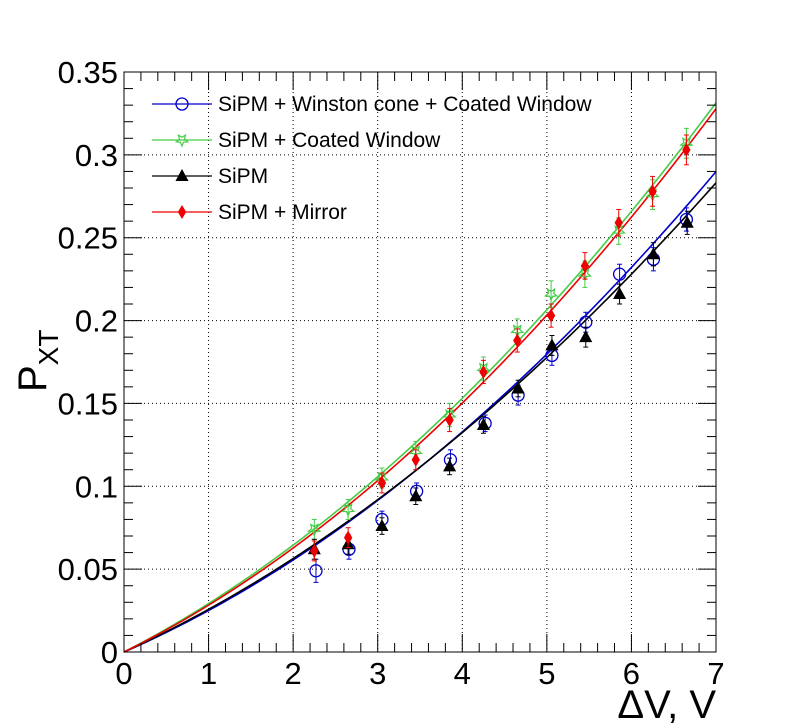 The image size is (798, 724). What do you see at coordinates (123, 673) in the screenshot?
I see `x-tick-label: 0` at bounding box center [123, 673].